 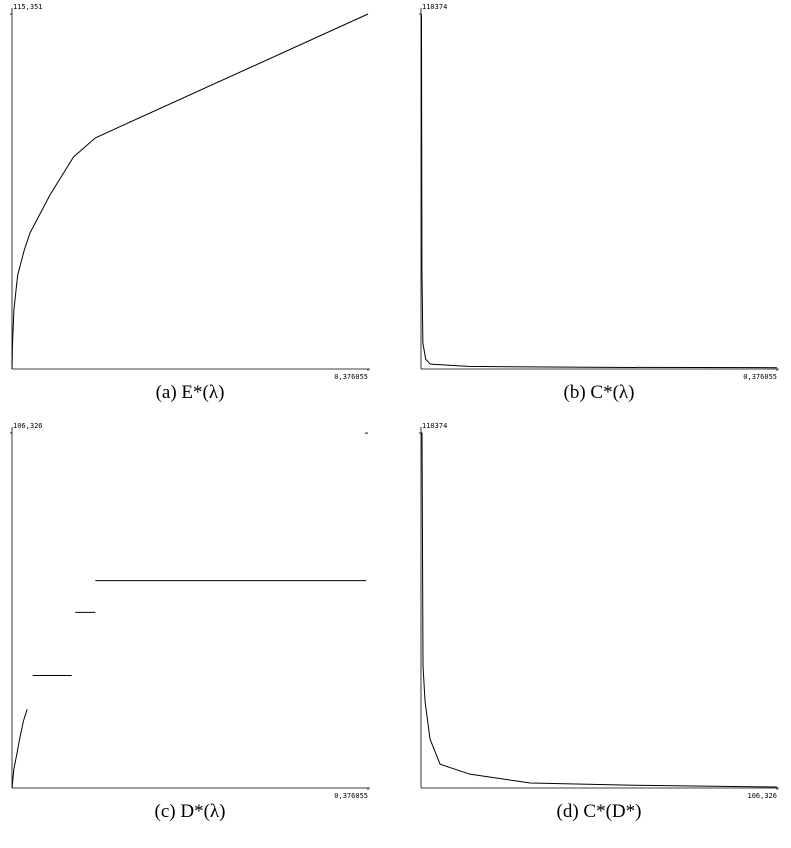 I want to click on caption: (b) C*(λ), so click(x=599, y=392).